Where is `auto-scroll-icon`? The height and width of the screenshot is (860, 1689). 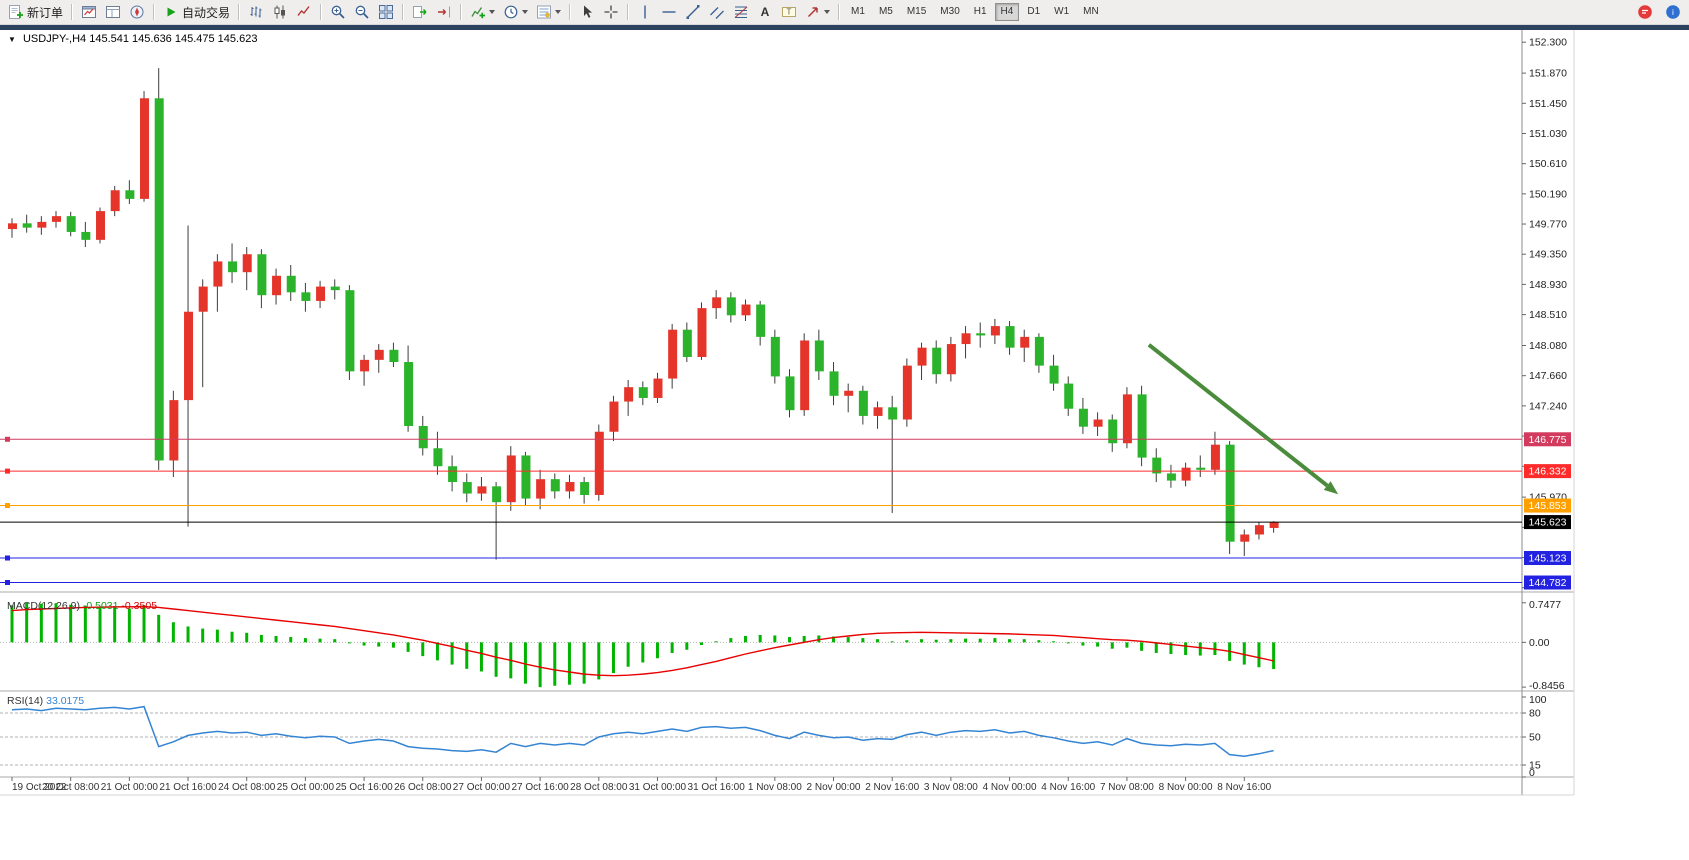 auto-scroll-icon is located at coordinates (420, 12).